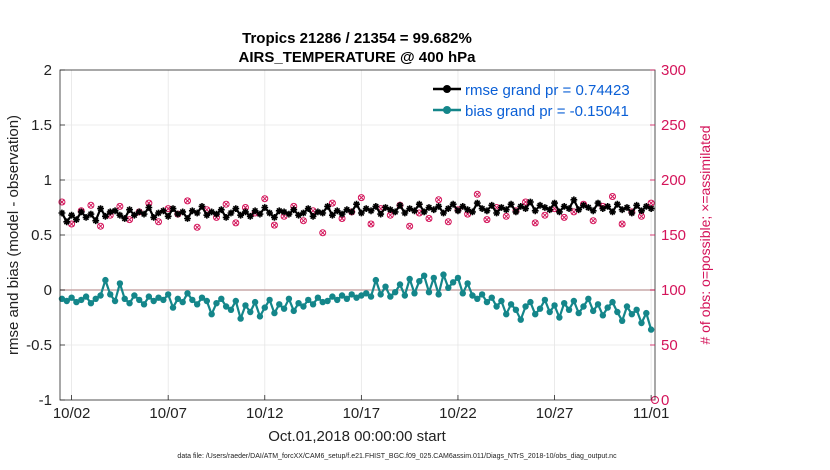 The image size is (830, 470). I want to click on y-axis-right-ticks: 0 50 100 150 200 250 300, so click(668, 235).